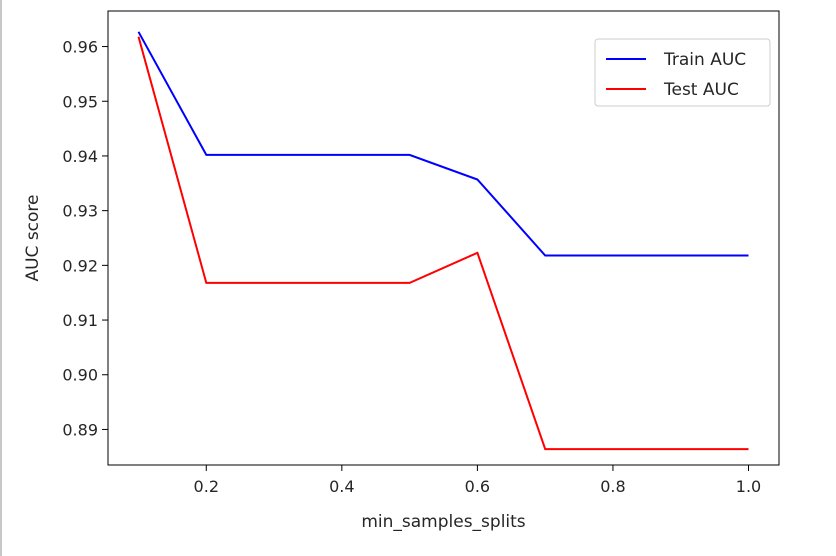 This screenshot has width=836, height=556. What do you see at coordinates (682, 72) in the screenshot?
I see `legend: Train AUC Test AUC` at bounding box center [682, 72].